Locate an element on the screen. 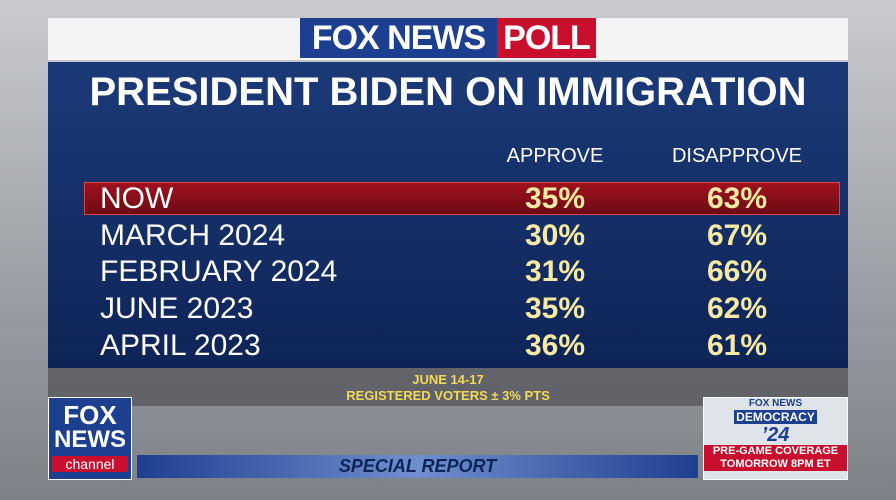 The height and width of the screenshot is (500, 896). logo-text: FOX is located at coordinates (90, 415).